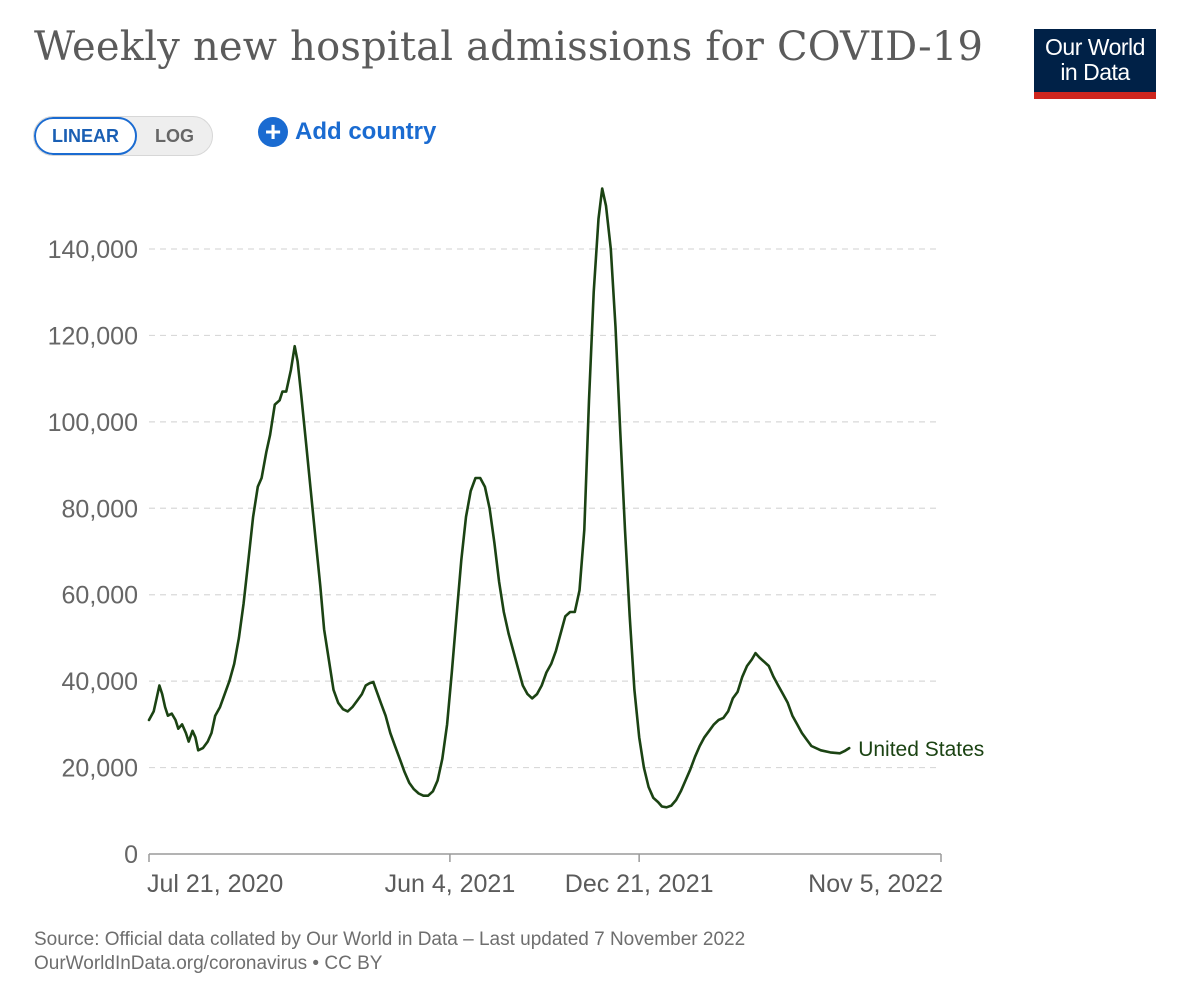 This screenshot has width=1184, height=986. What do you see at coordinates (93, 336) in the screenshot?
I see `y-tick-label: 120,000` at bounding box center [93, 336].